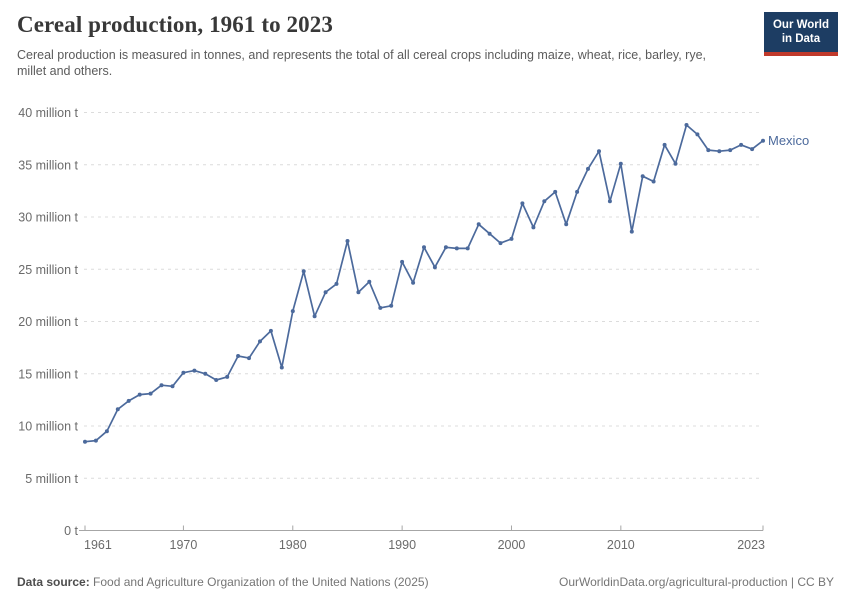  What do you see at coordinates (708, 150) in the screenshot?
I see `data-point-2018` at bounding box center [708, 150].